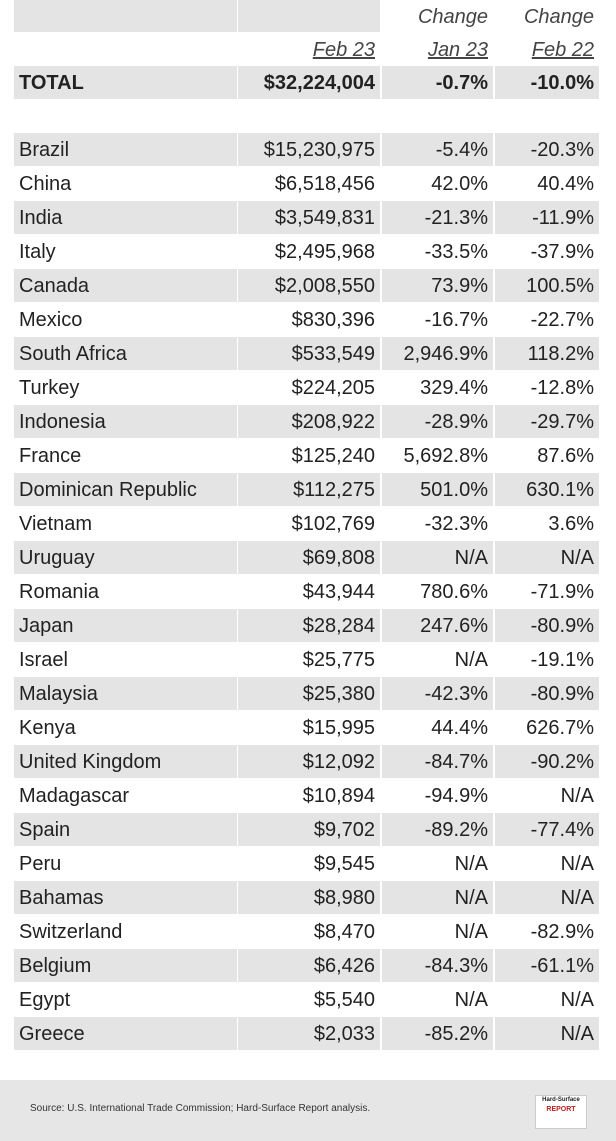 The image size is (616, 1141). Describe the element at coordinates (125, 421) in the screenshot. I see `table-cell: Indonesia` at that location.